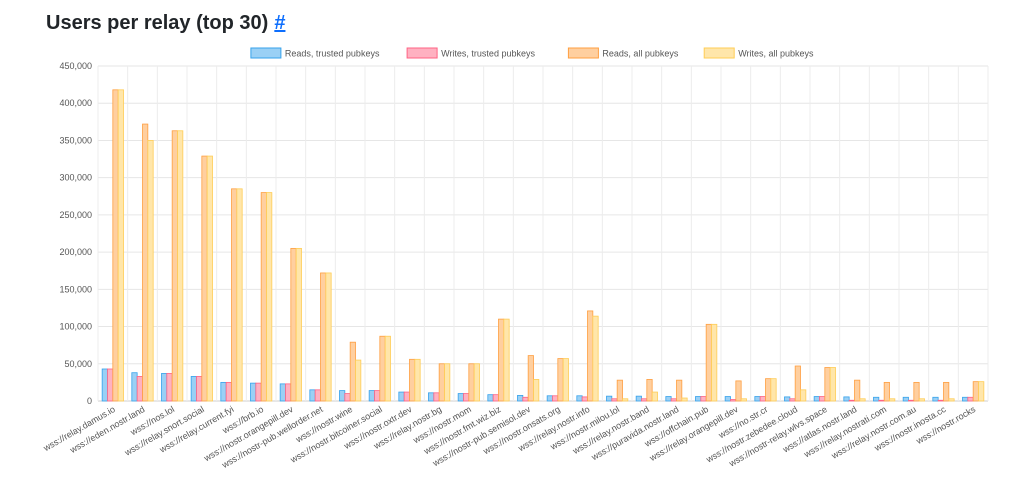  I want to click on y-tick-label: 400,000, so click(75, 103).